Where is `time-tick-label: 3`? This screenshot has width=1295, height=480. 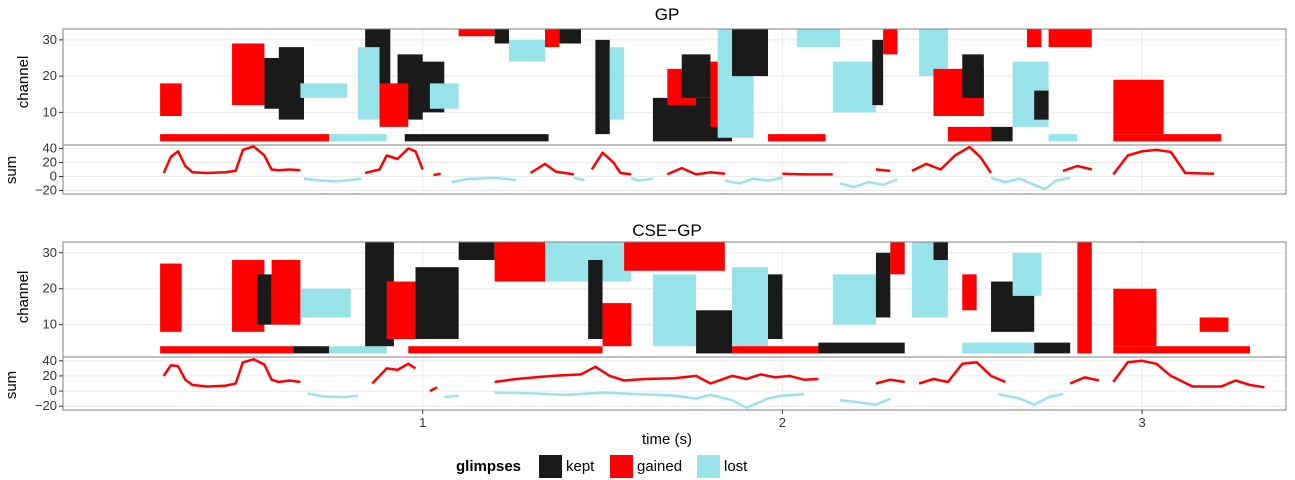 time-tick-label: 3 is located at coordinates (1142, 422).